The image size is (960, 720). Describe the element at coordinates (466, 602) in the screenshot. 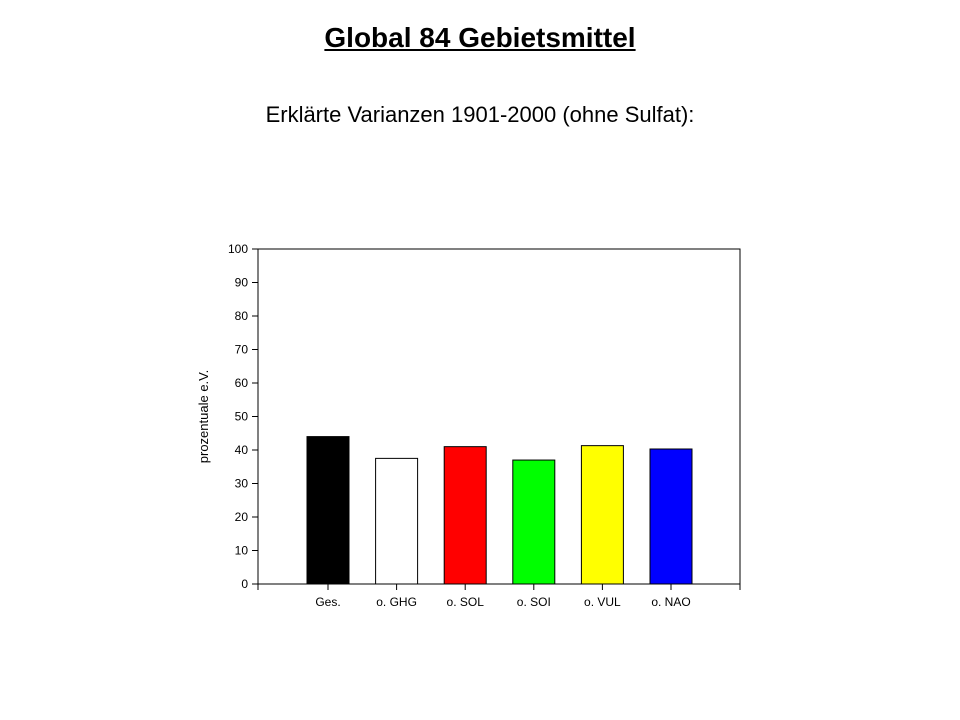

I see `x-tick-label: o. SOL` at that location.